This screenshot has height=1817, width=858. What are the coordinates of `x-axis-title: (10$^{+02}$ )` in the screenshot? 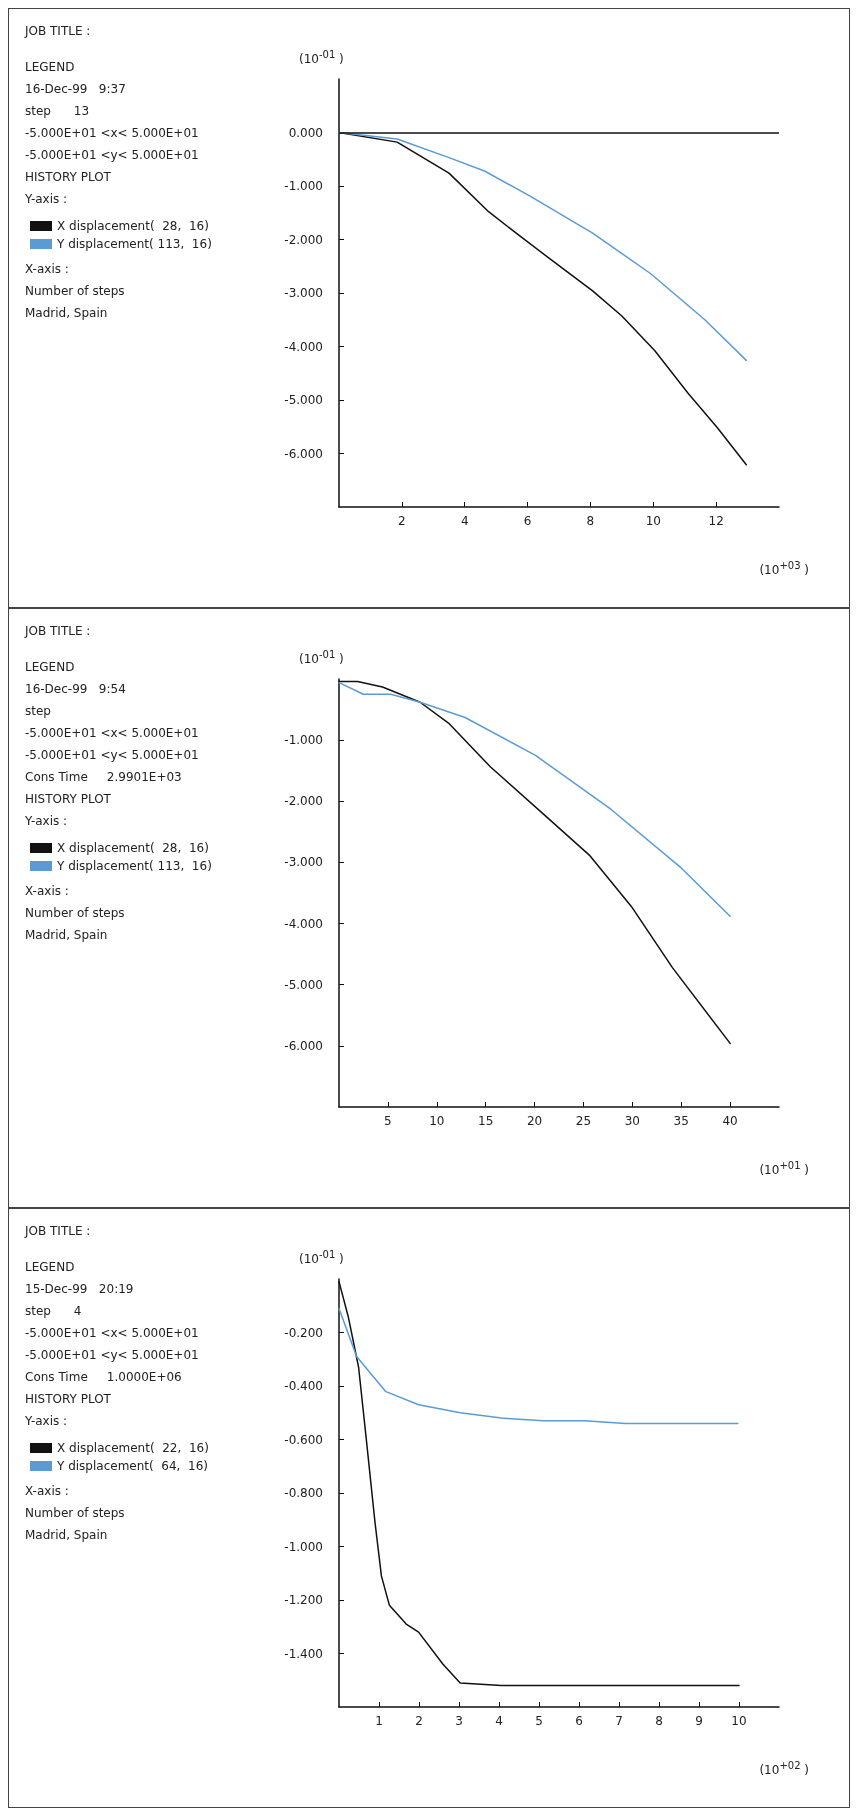 It's located at (784, 1768).